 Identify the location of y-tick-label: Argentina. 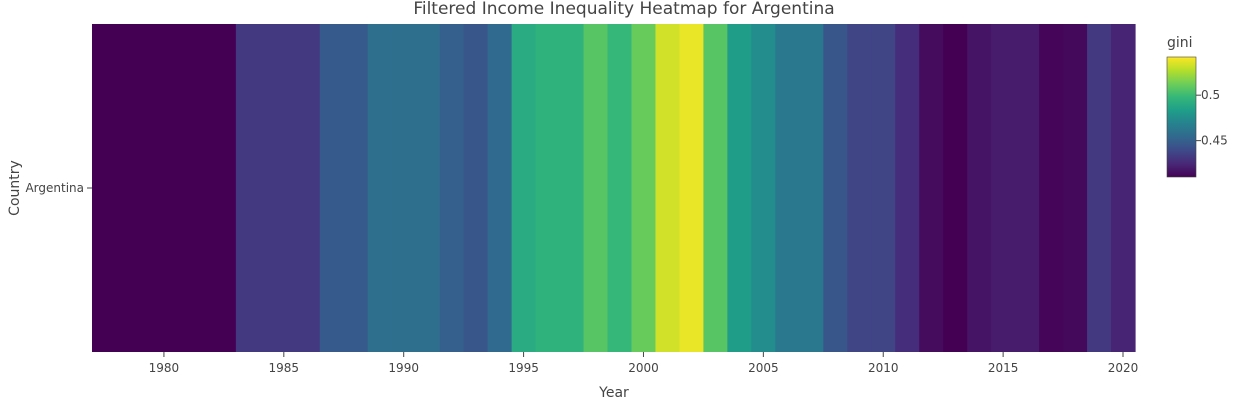
(54, 188).